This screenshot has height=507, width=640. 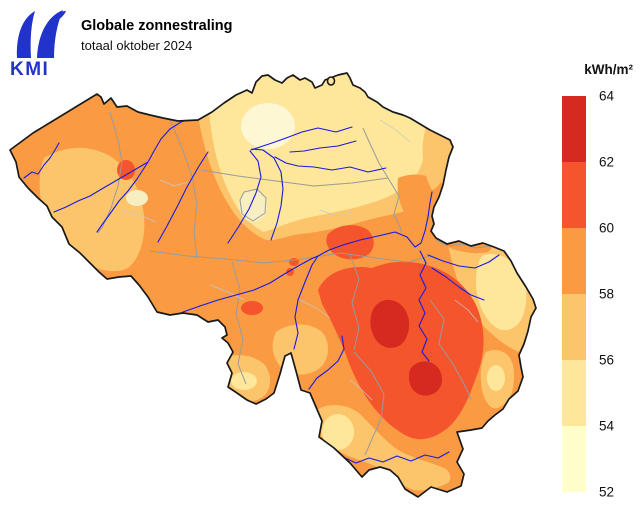 What do you see at coordinates (183, 197) in the screenshot?
I see `river-dender` at bounding box center [183, 197].